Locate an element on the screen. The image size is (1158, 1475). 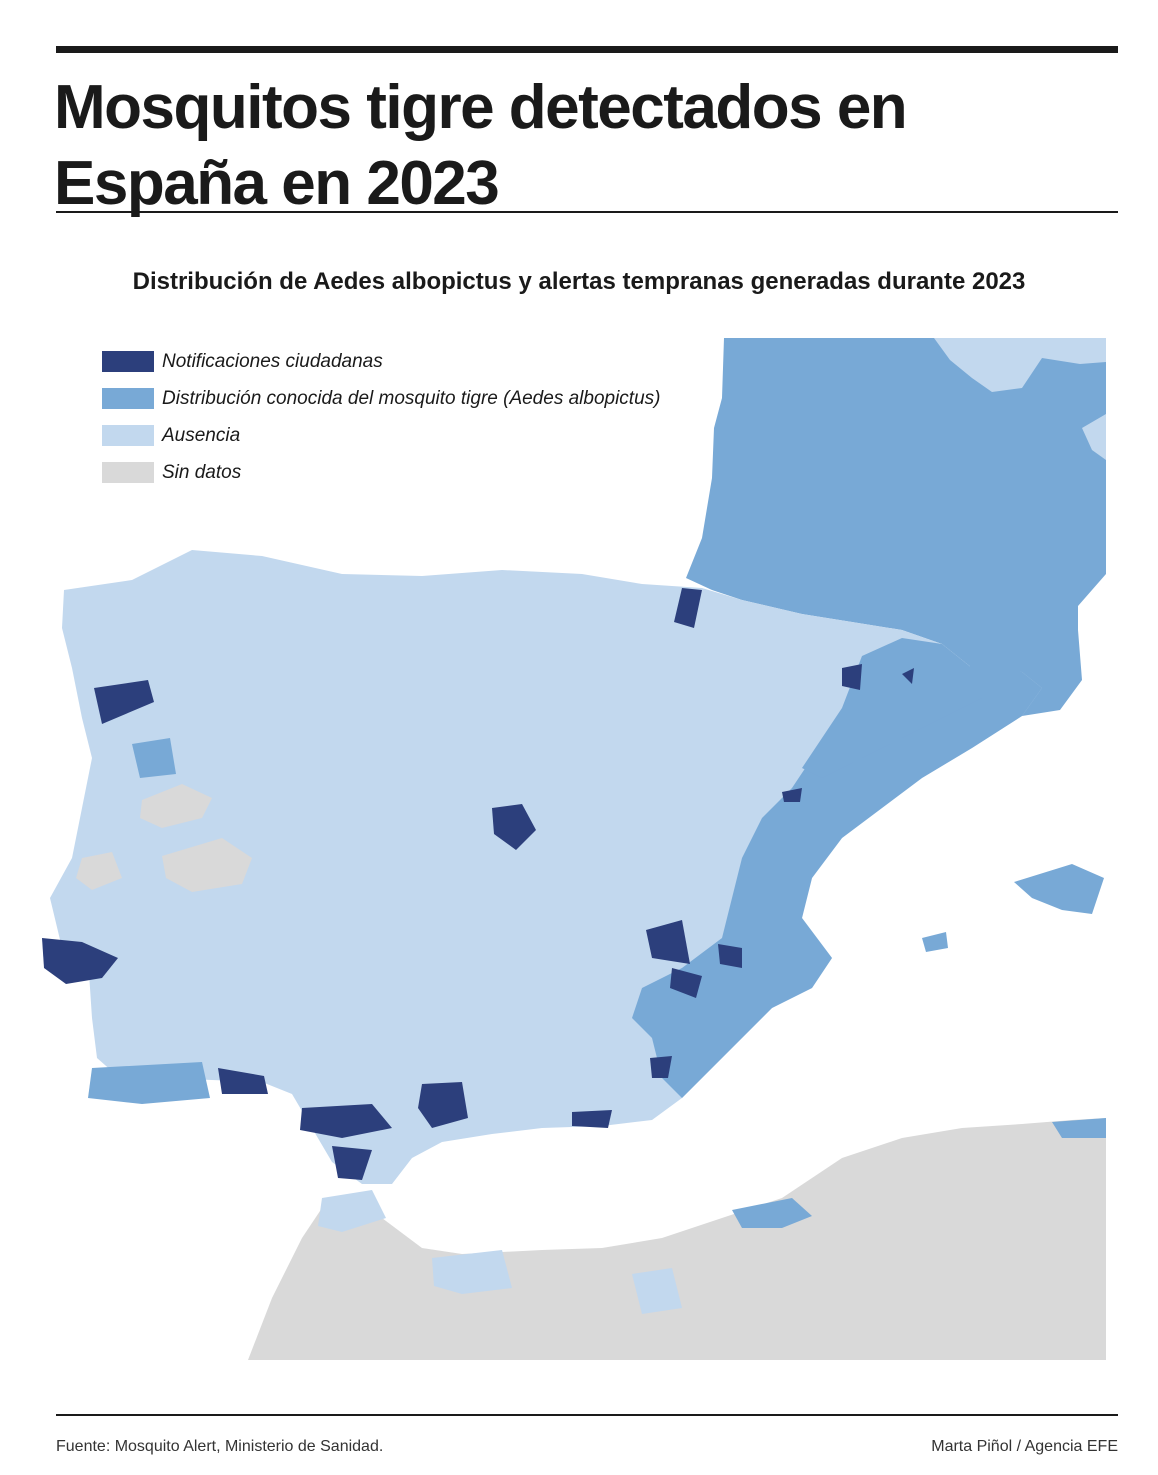
notif-malaga is located at coordinates (592, 1119).